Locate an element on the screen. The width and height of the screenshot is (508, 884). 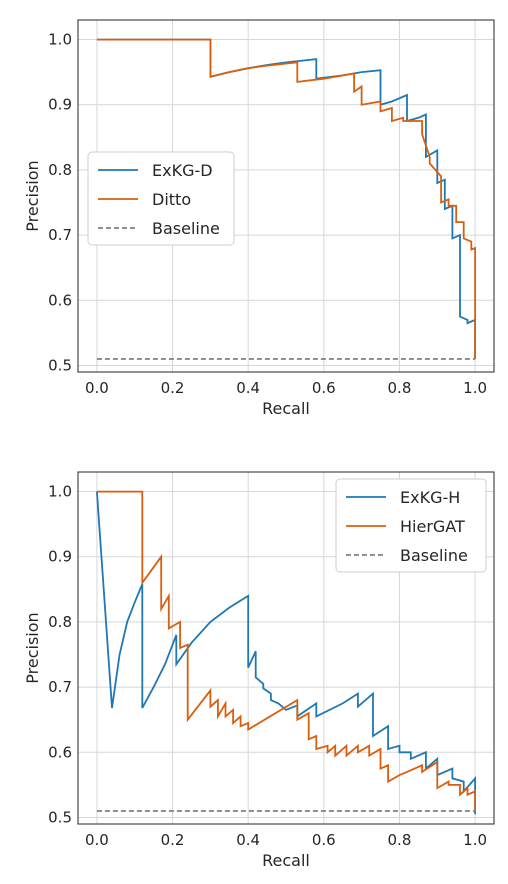
legend-label: ExKG-D is located at coordinates (182, 170).